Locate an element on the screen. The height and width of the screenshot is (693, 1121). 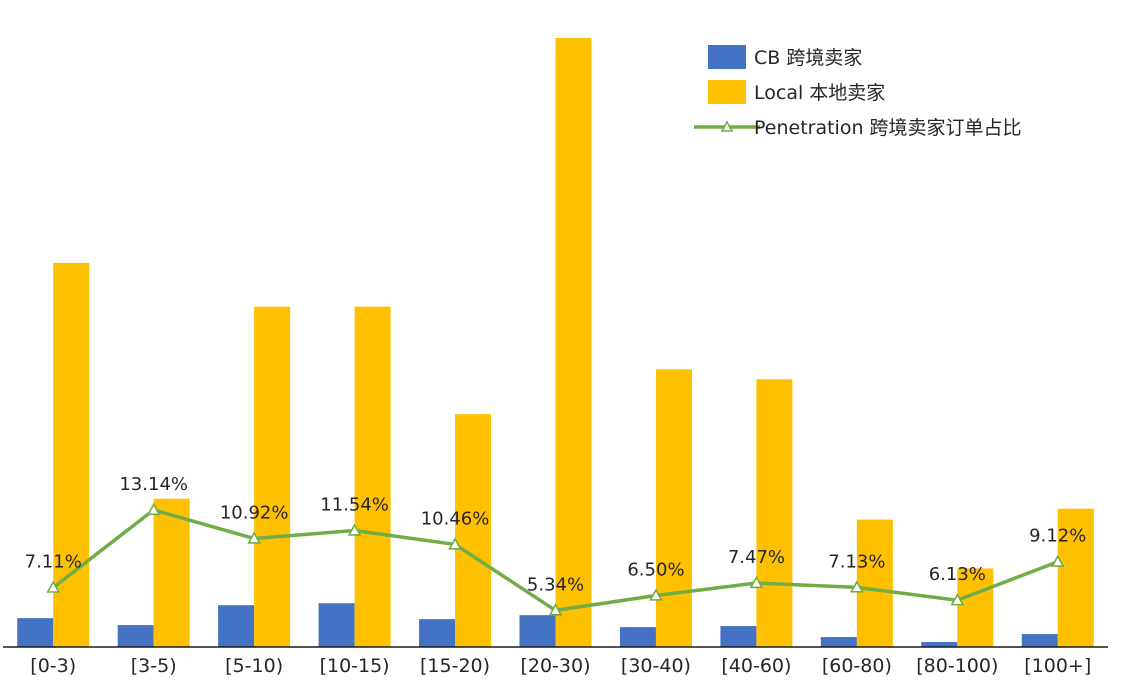
x-tick-label-1: [3-5) is located at coordinates (154, 666).